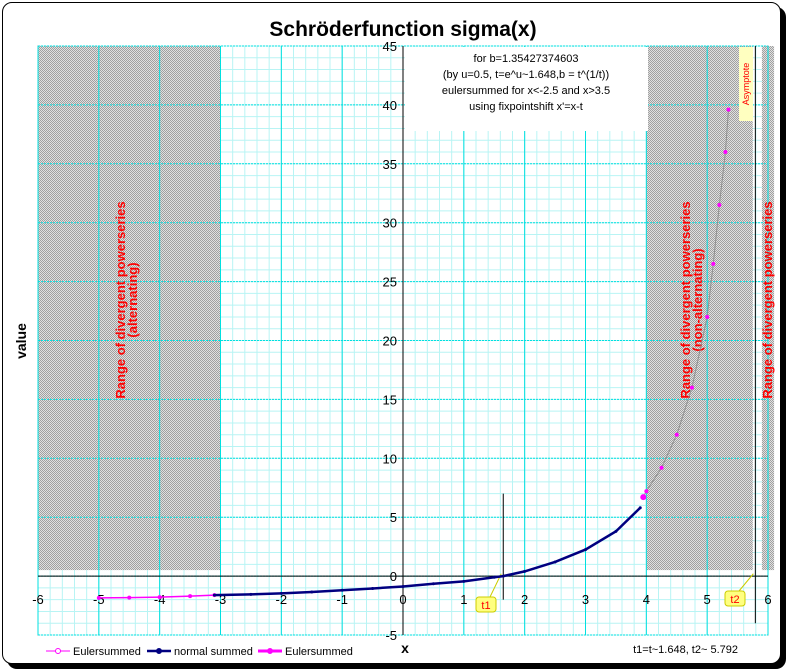 This screenshot has height=670, width=787. What do you see at coordinates (390, 282) in the screenshot?
I see `y-tick-label: 25` at bounding box center [390, 282].